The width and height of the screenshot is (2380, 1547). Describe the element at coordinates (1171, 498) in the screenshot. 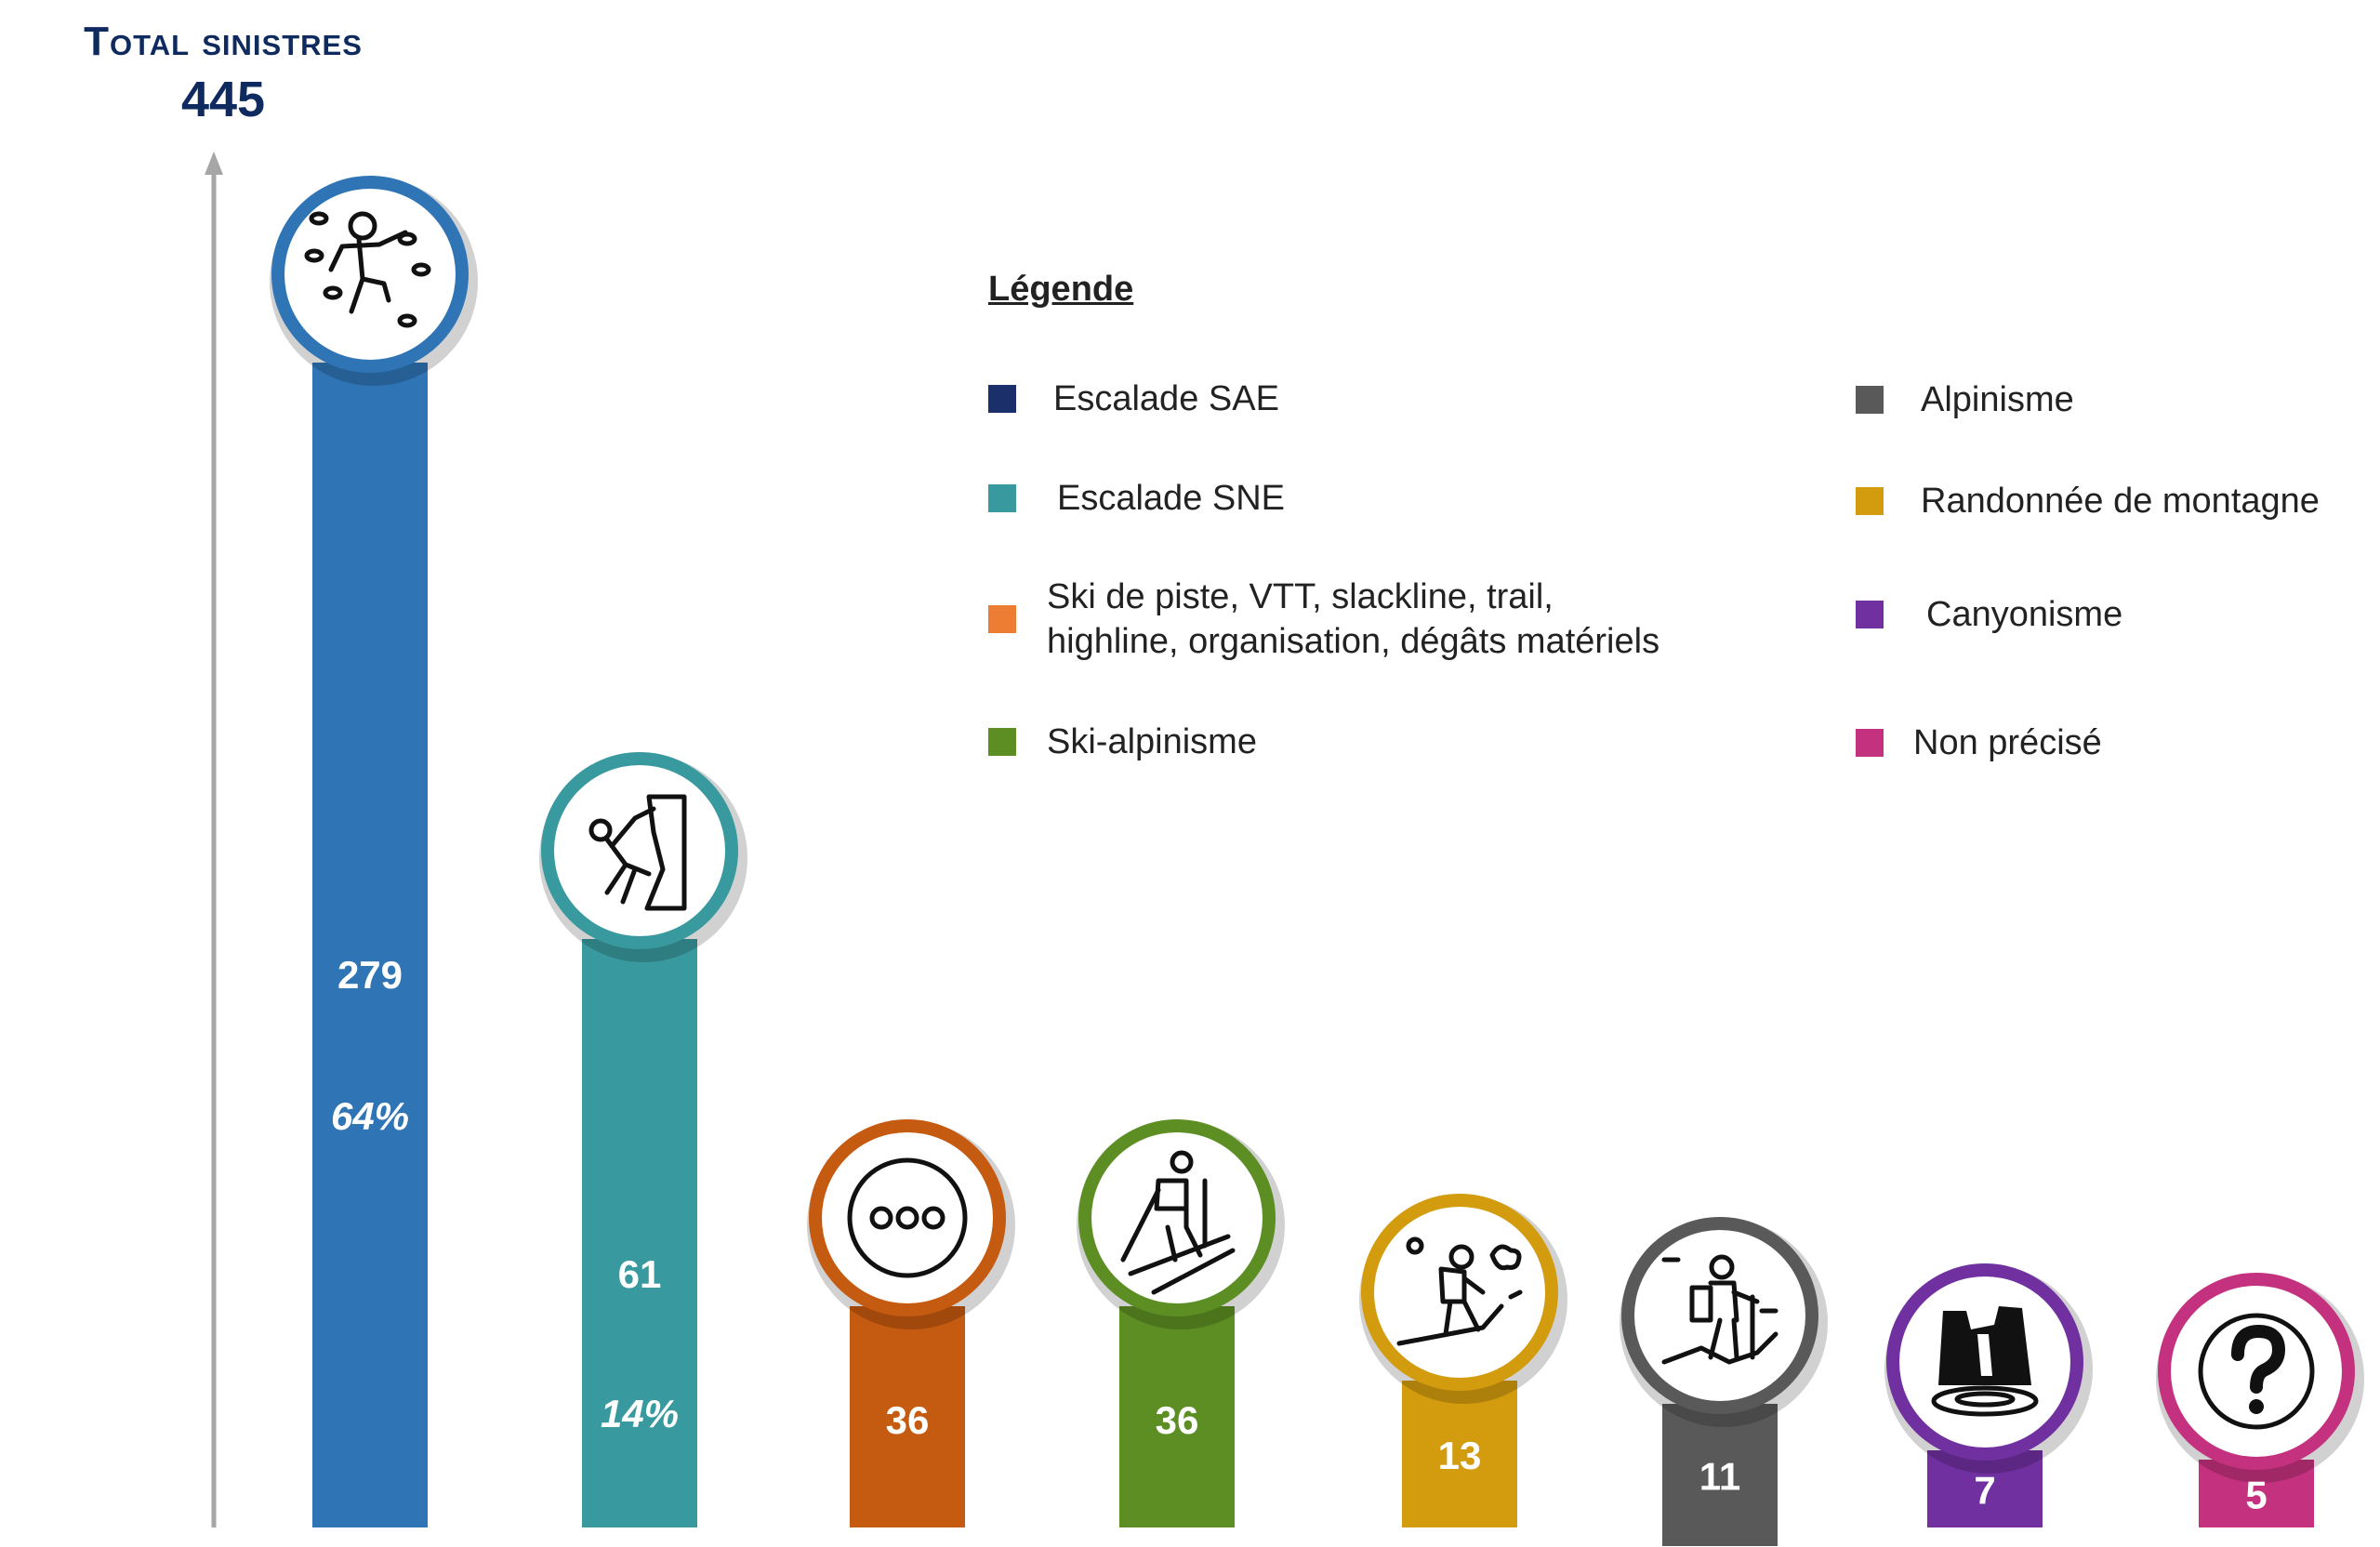

I see `legend-label: Escalade SNE` at that location.